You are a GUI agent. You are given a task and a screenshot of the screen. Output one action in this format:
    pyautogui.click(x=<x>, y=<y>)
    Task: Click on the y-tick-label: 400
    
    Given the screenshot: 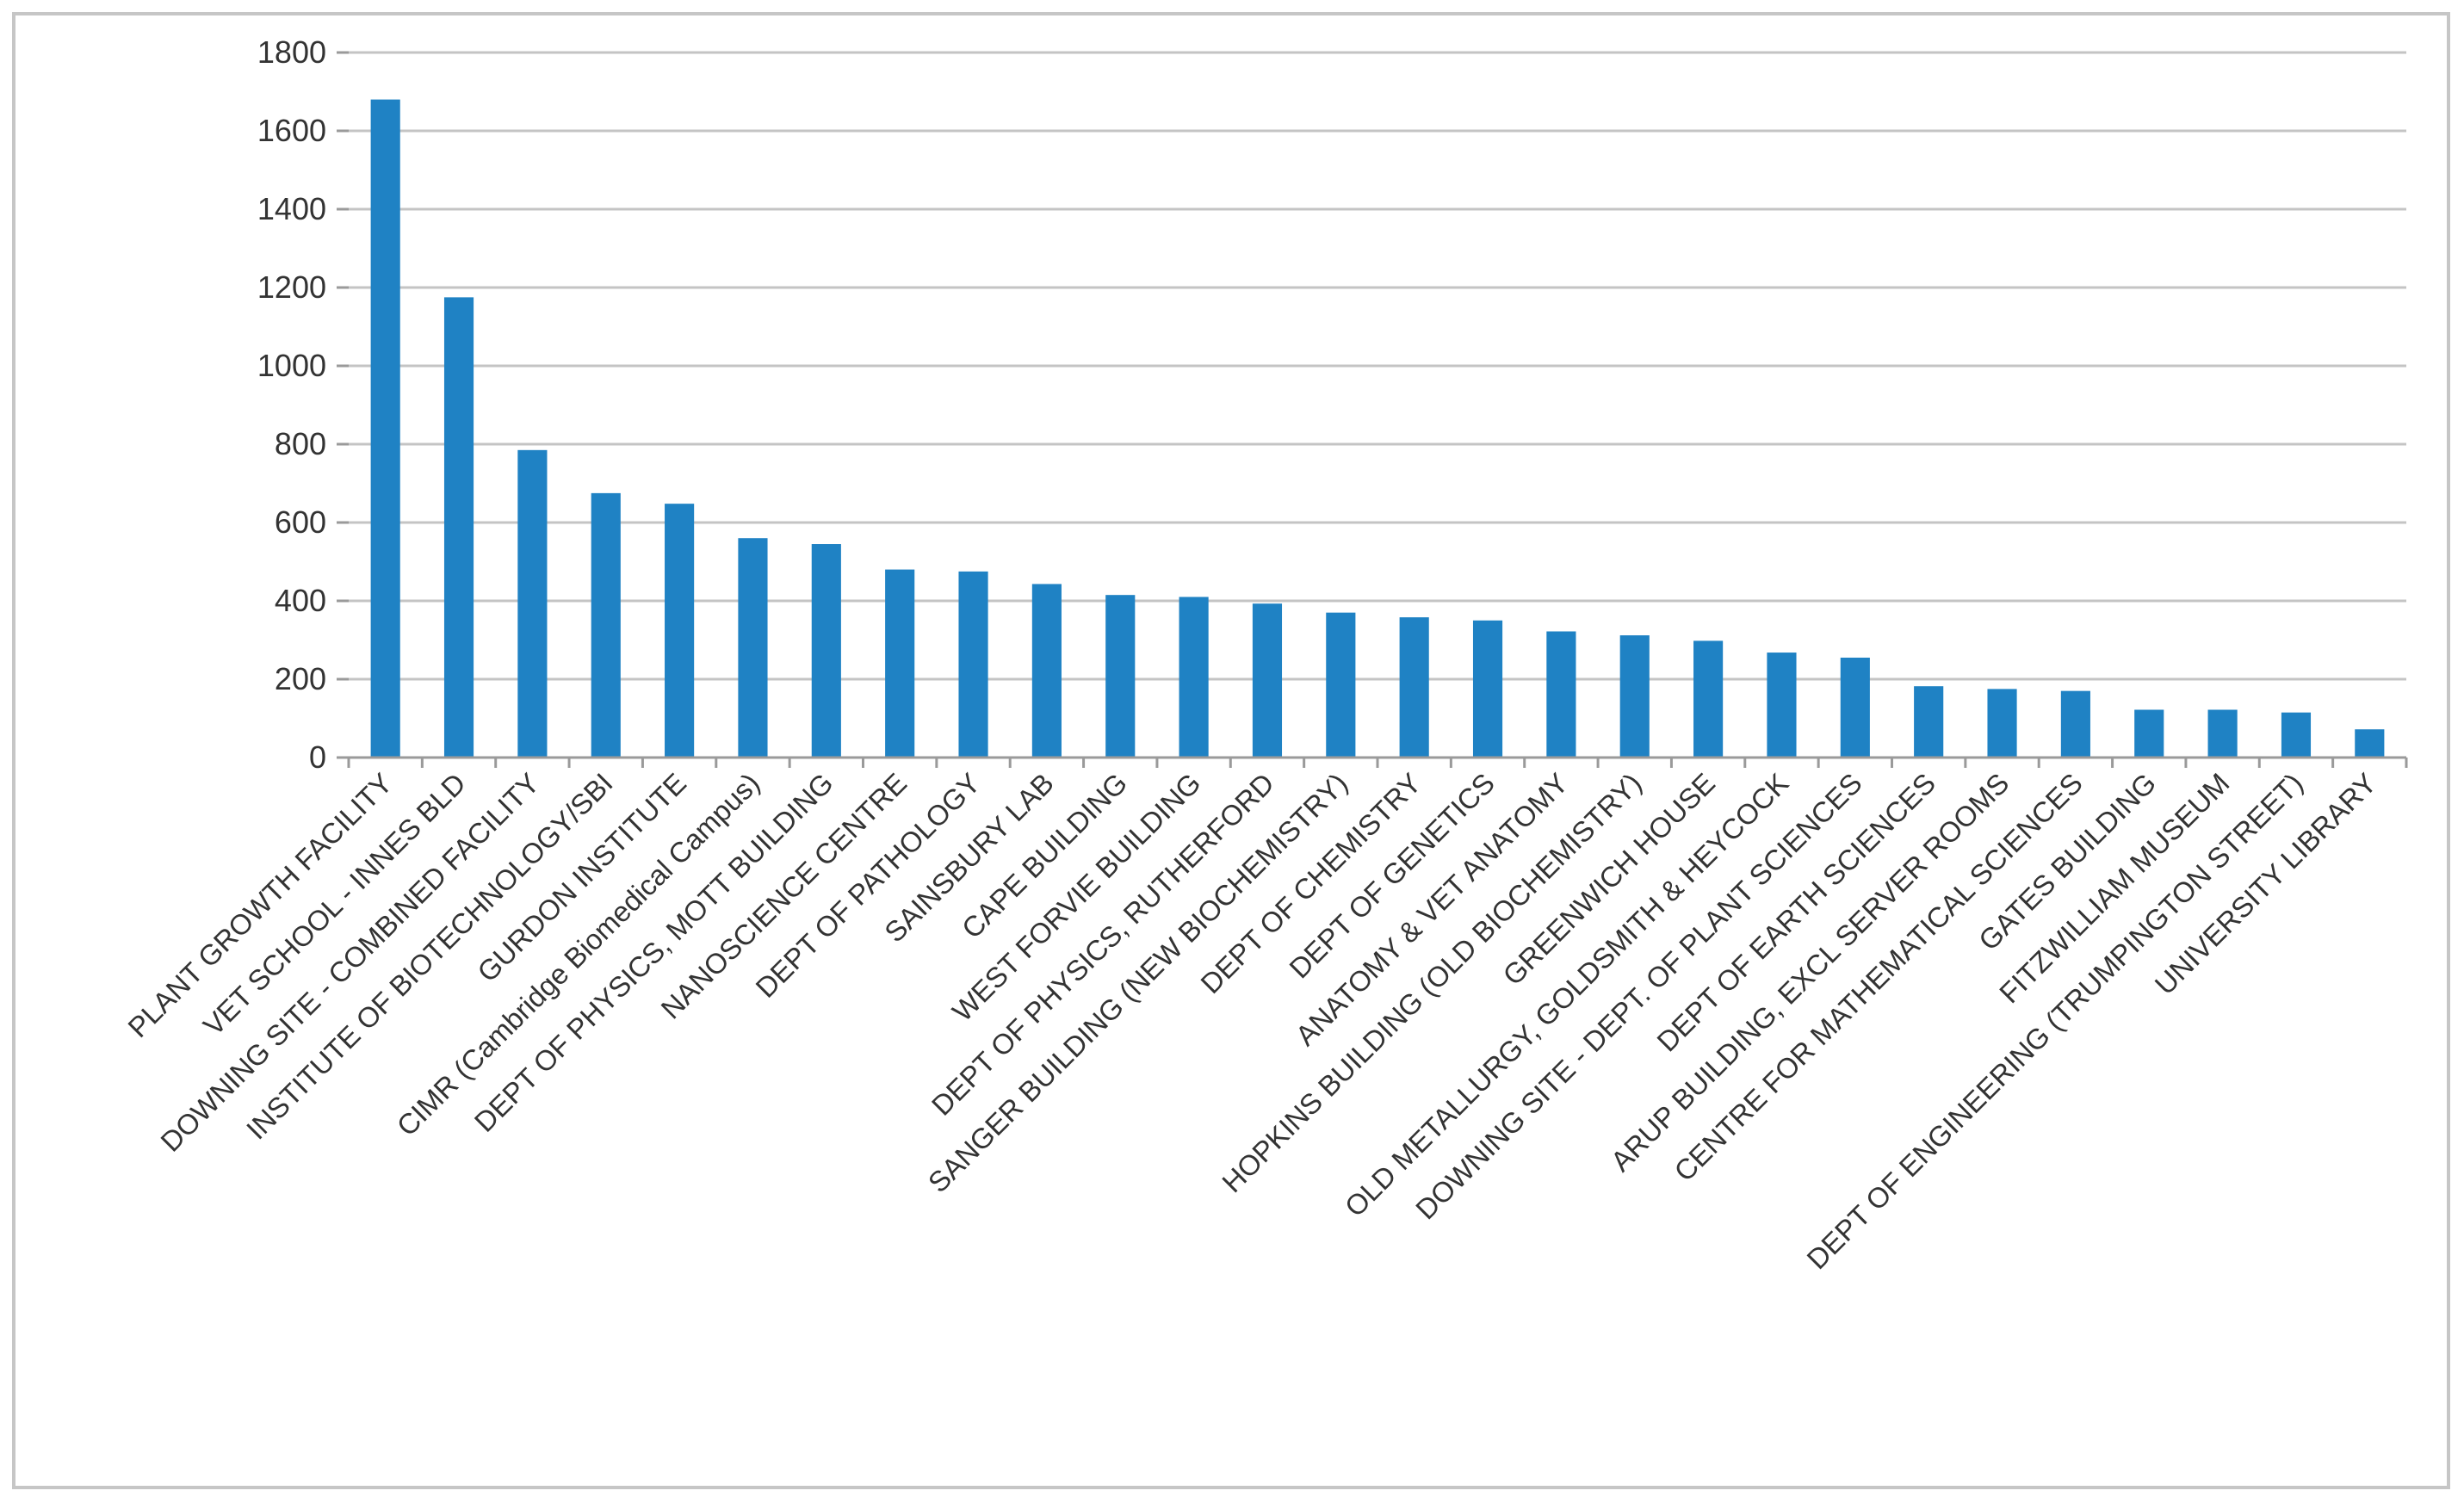 What is the action you would take?
    pyautogui.click(x=300, y=601)
    